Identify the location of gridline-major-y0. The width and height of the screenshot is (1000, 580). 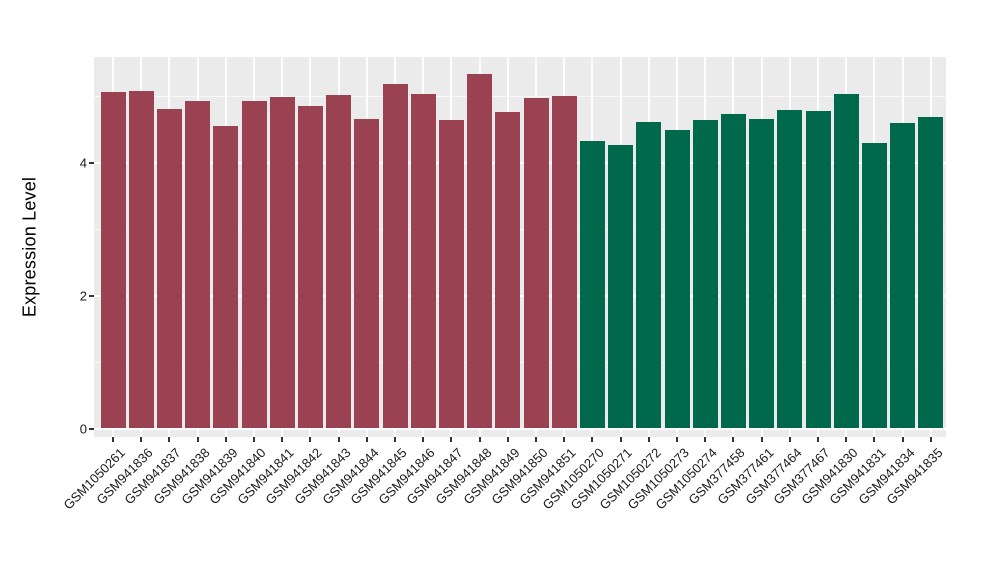
(520, 428).